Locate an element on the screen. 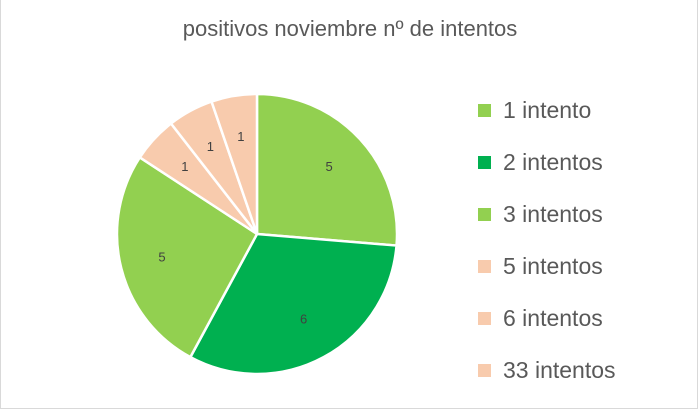 The height and width of the screenshot is (411, 700). legend-label: 1 intento is located at coordinates (547, 109).